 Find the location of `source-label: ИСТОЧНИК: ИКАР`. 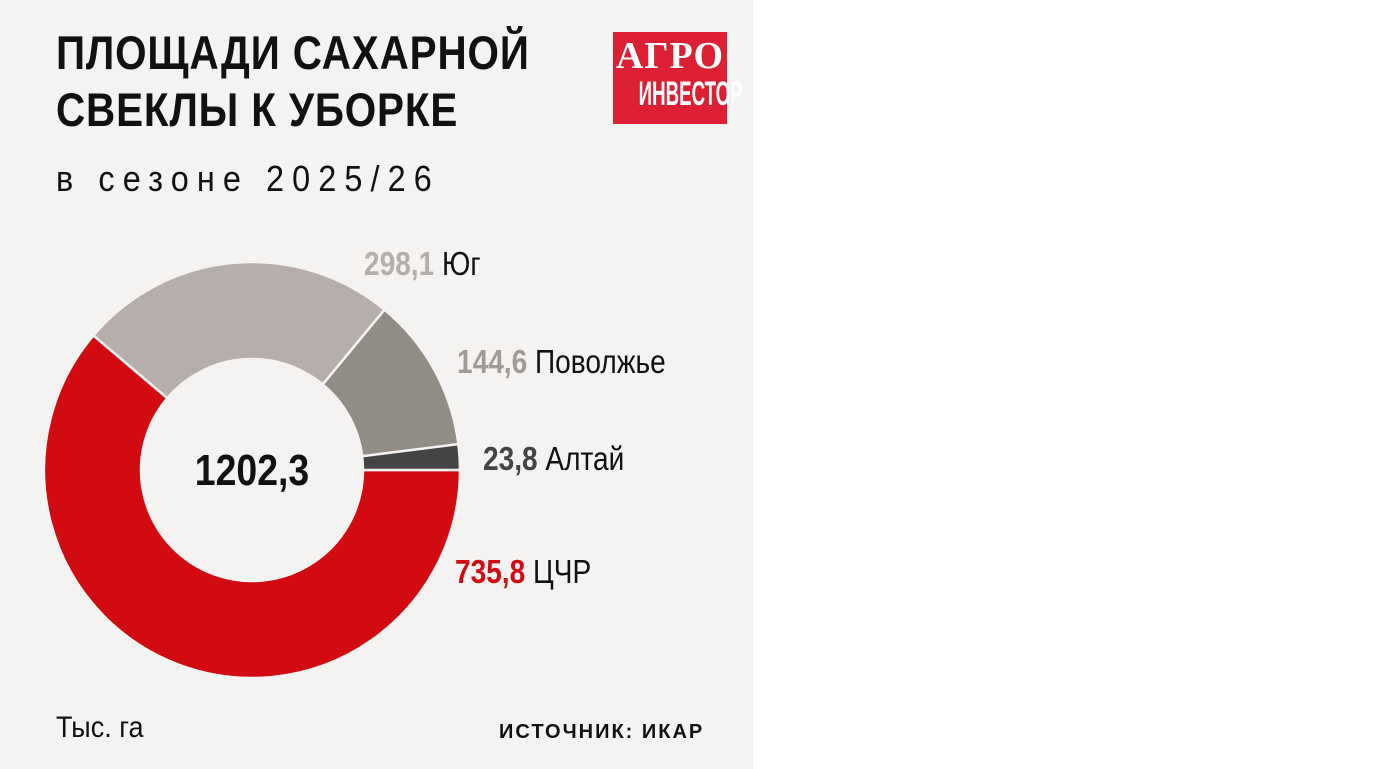

source-label: ИСТОЧНИК: ИКАР is located at coordinates (602, 732).